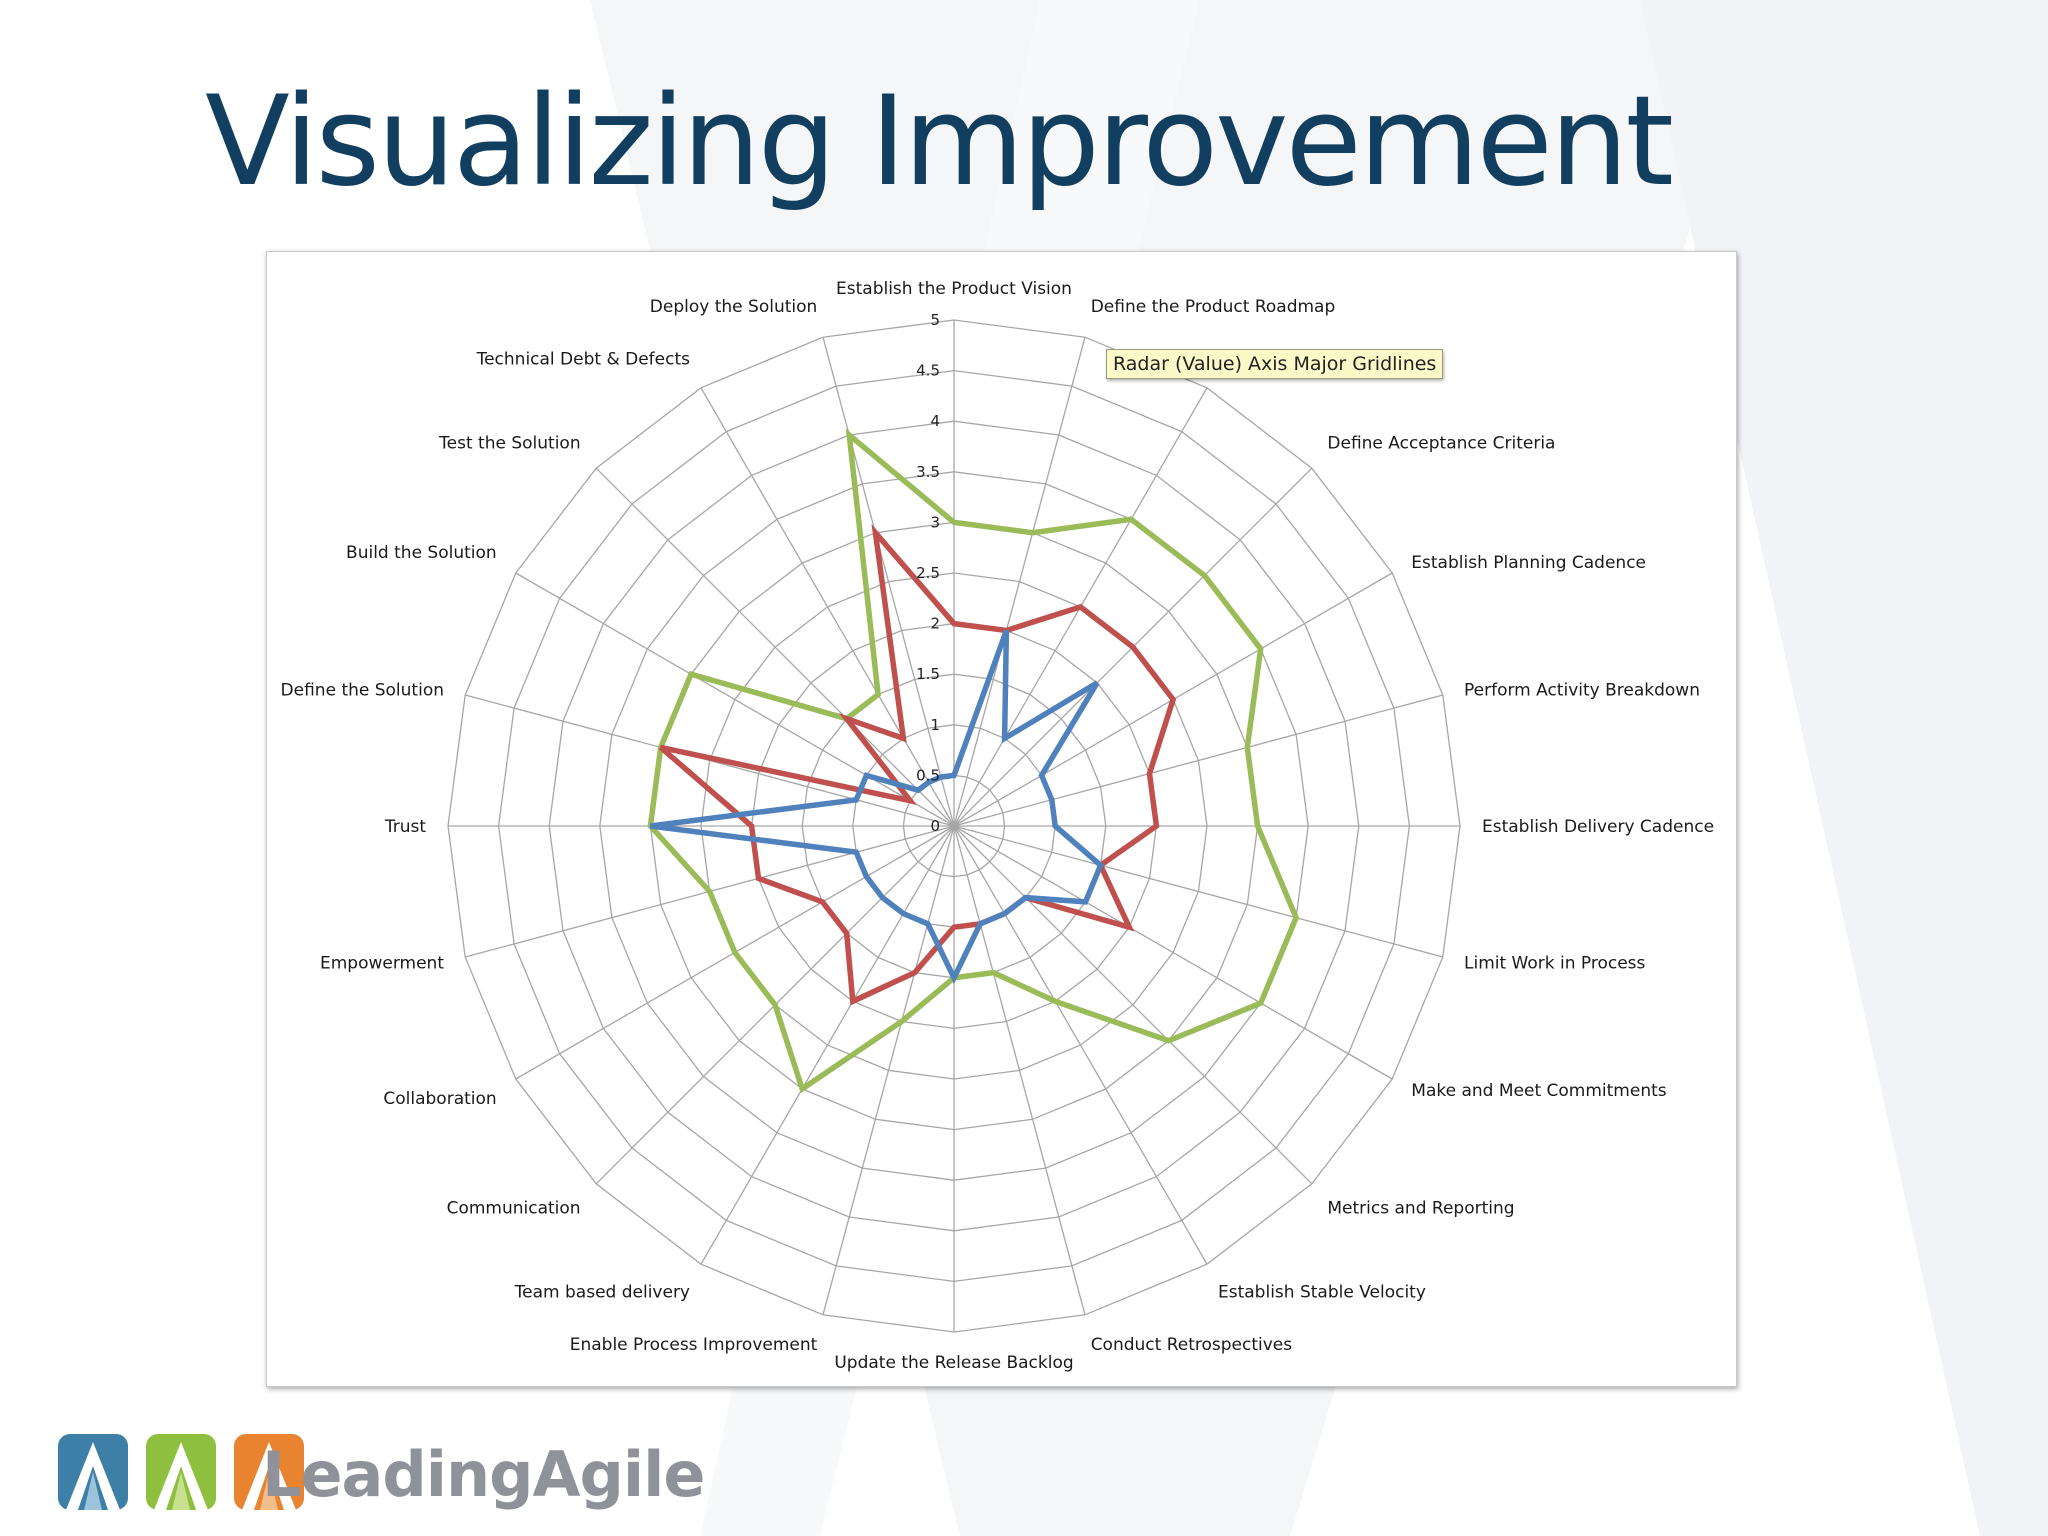 The width and height of the screenshot is (2048, 1536). What do you see at coordinates (439, 1099) in the screenshot?
I see `category-label: Collaboration` at bounding box center [439, 1099].